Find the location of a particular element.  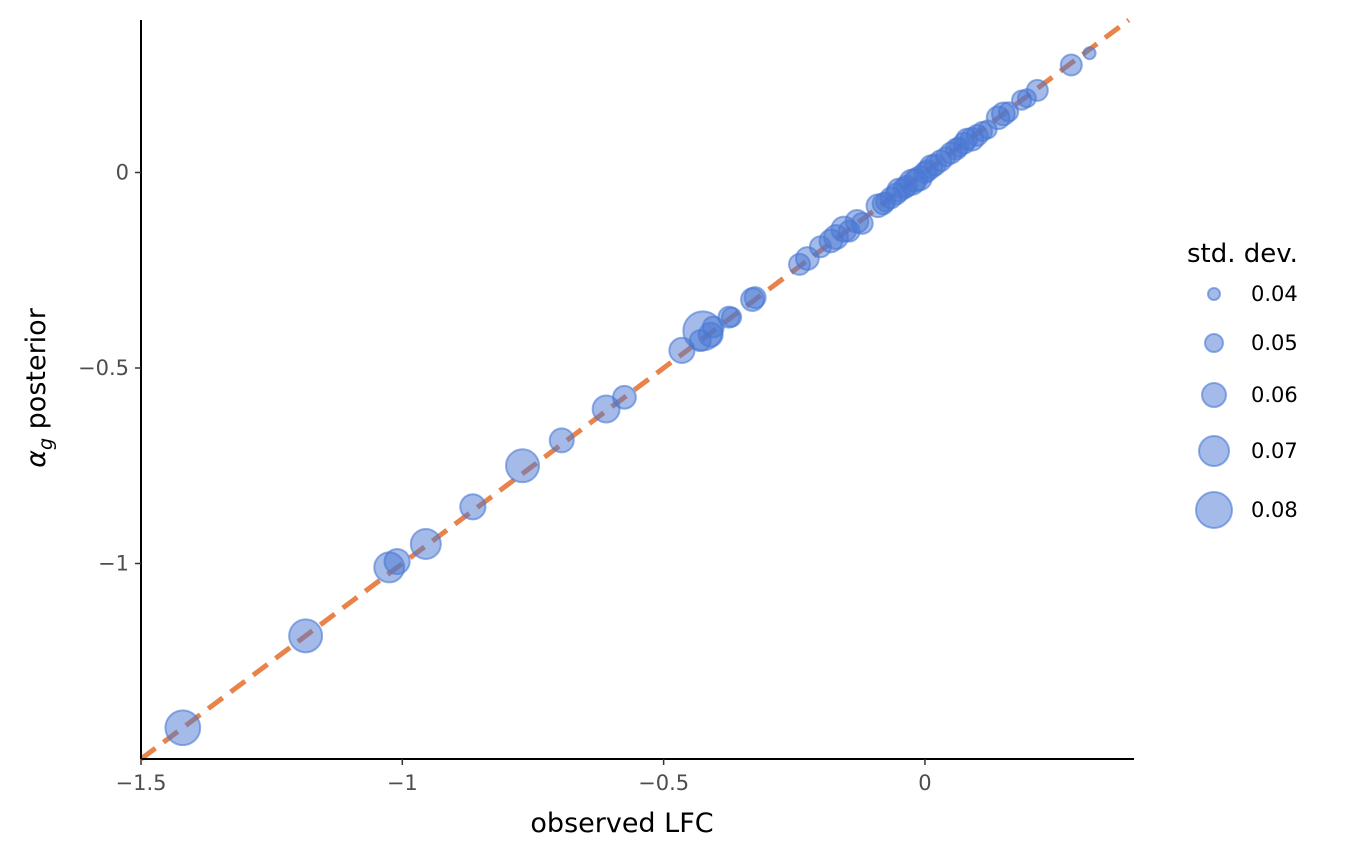

x-tick-label: −1 is located at coordinates (402, 783).